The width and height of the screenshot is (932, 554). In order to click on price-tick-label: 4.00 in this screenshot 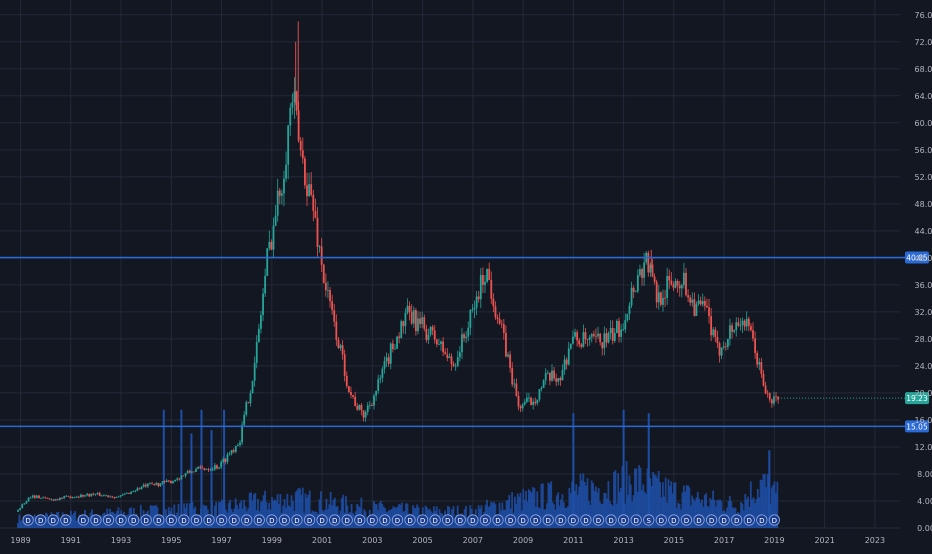, I will do `click(924, 501)`.